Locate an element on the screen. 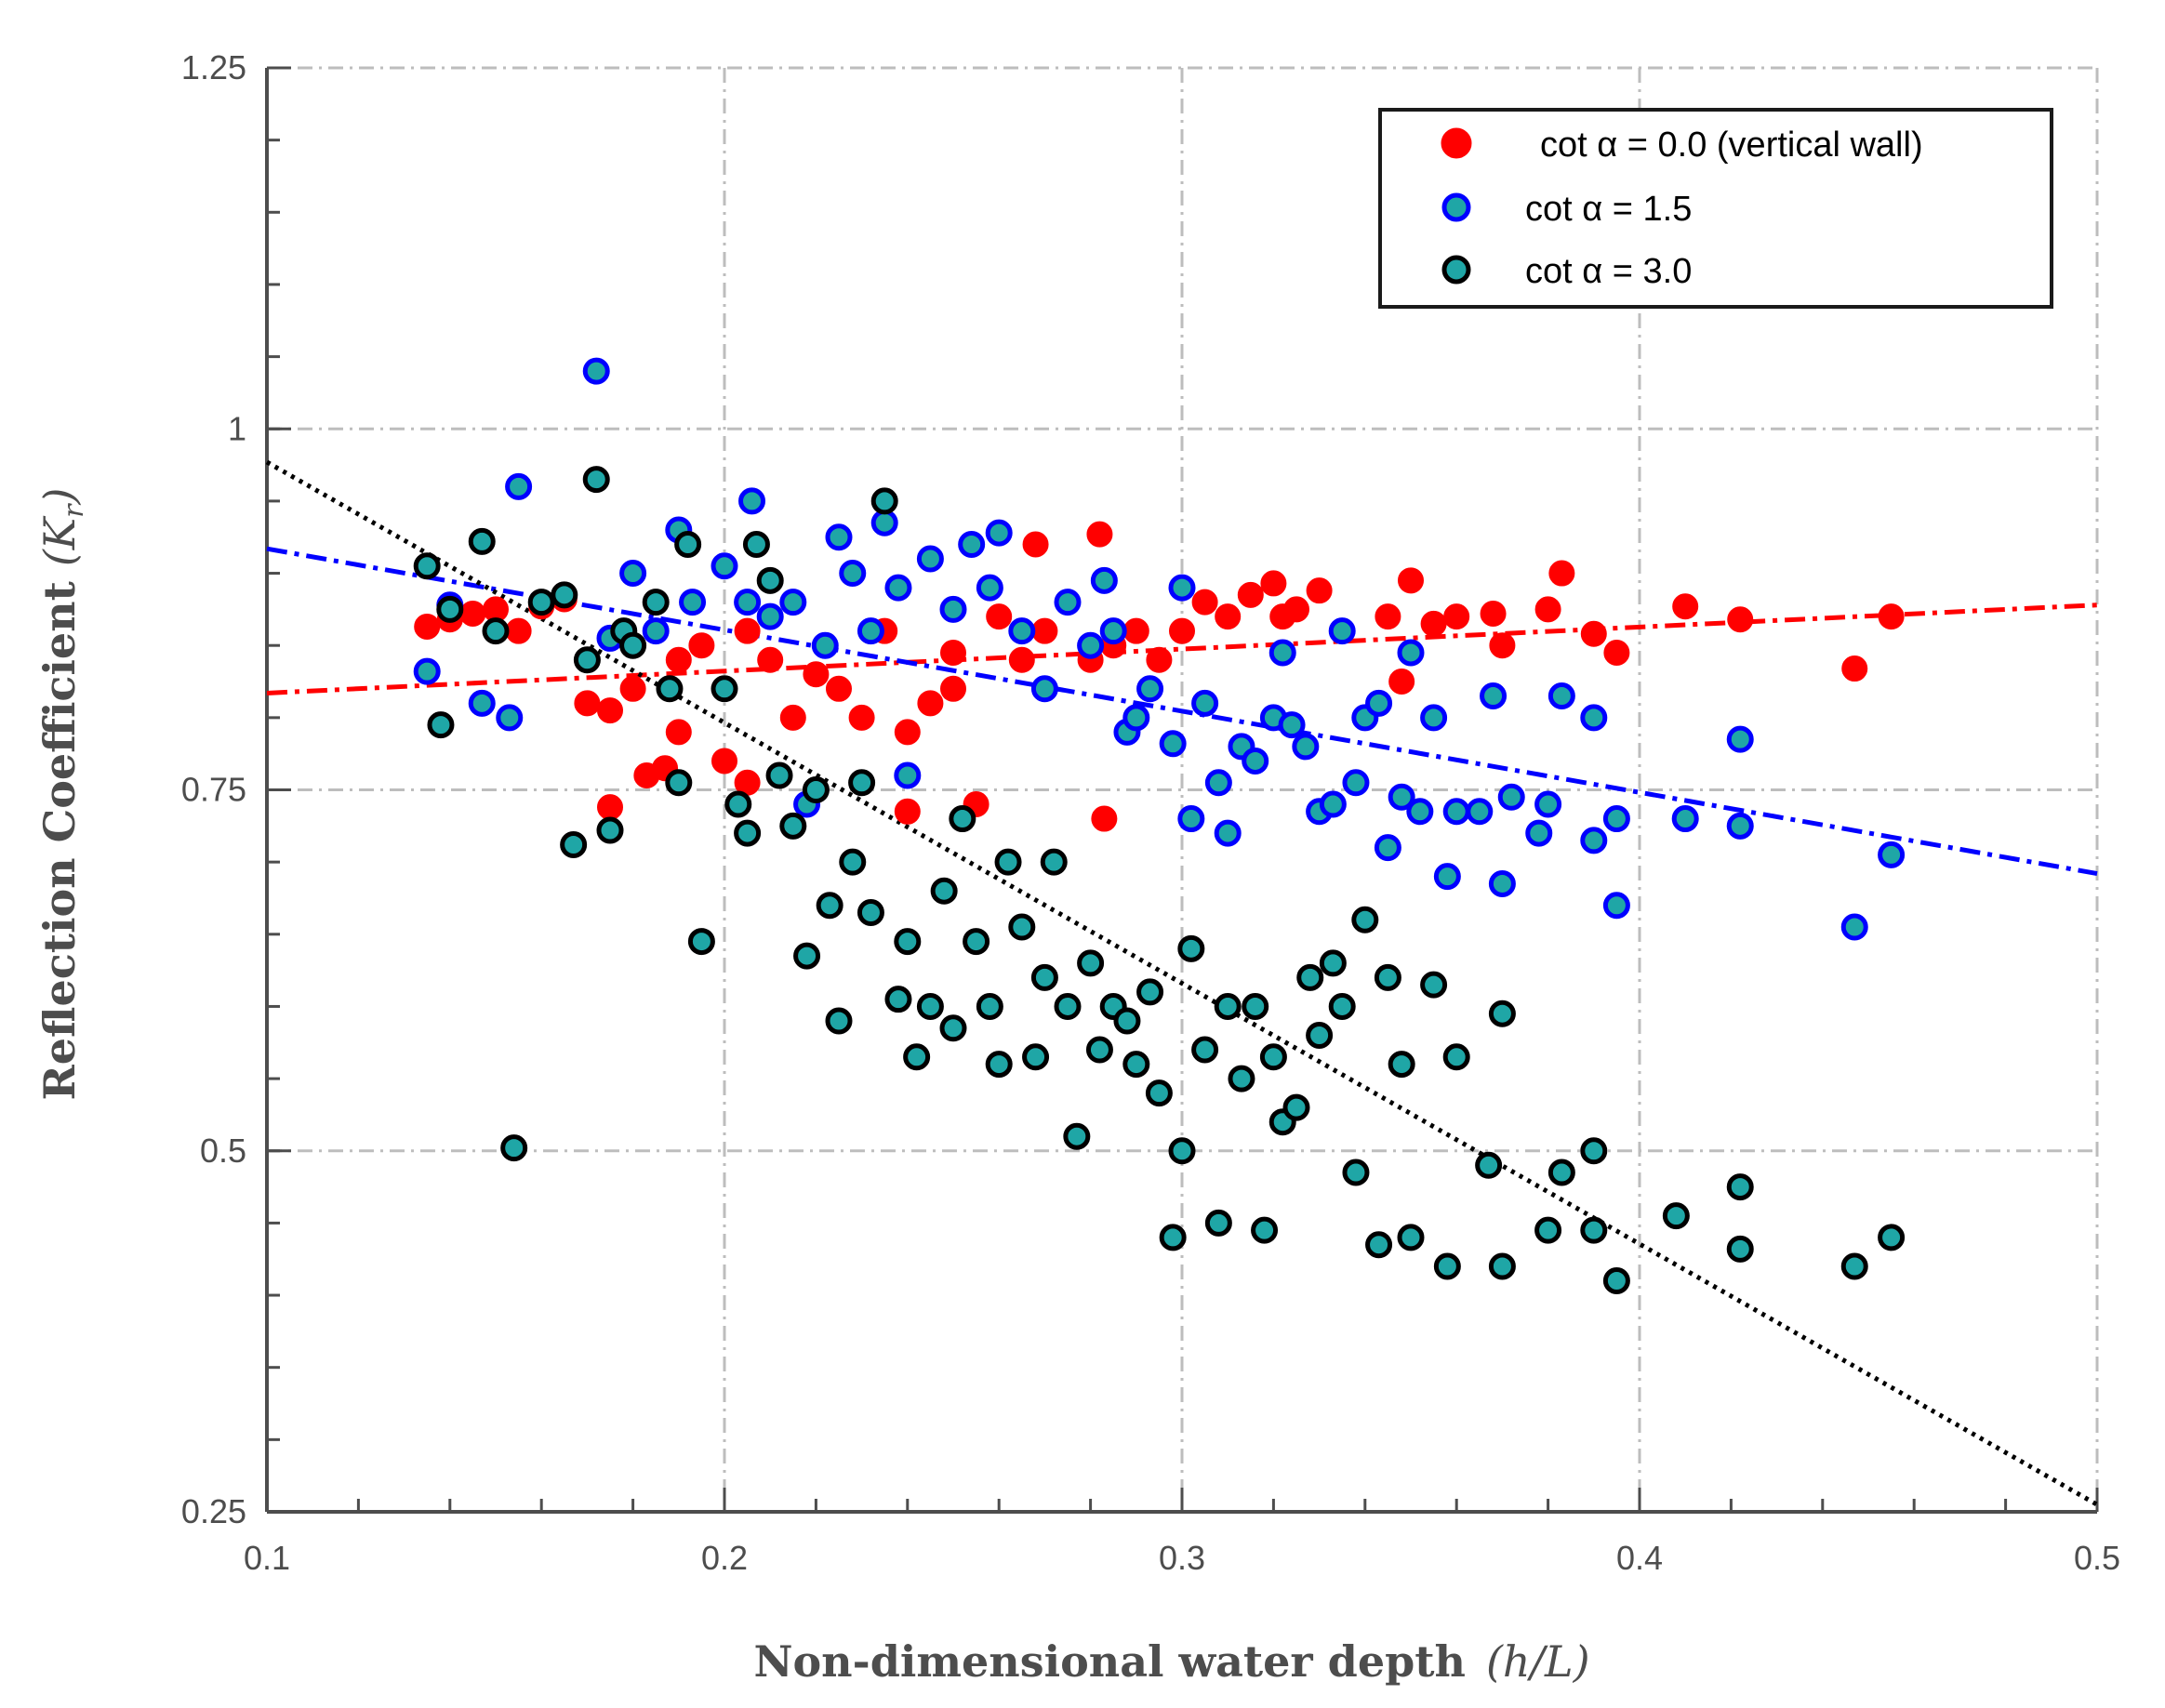 This screenshot has width=2165, height=1708. series-0-points is located at coordinates (1159, 676).